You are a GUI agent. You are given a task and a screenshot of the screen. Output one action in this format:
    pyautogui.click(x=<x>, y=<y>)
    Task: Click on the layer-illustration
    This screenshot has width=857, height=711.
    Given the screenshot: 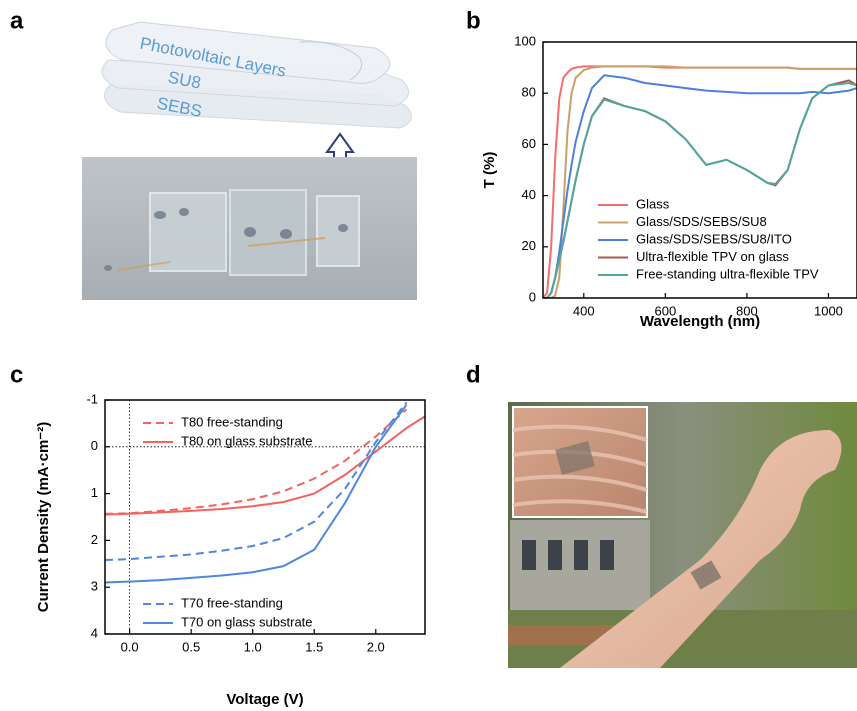 What is the action you would take?
    pyautogui.click(x=256, y=75)
    